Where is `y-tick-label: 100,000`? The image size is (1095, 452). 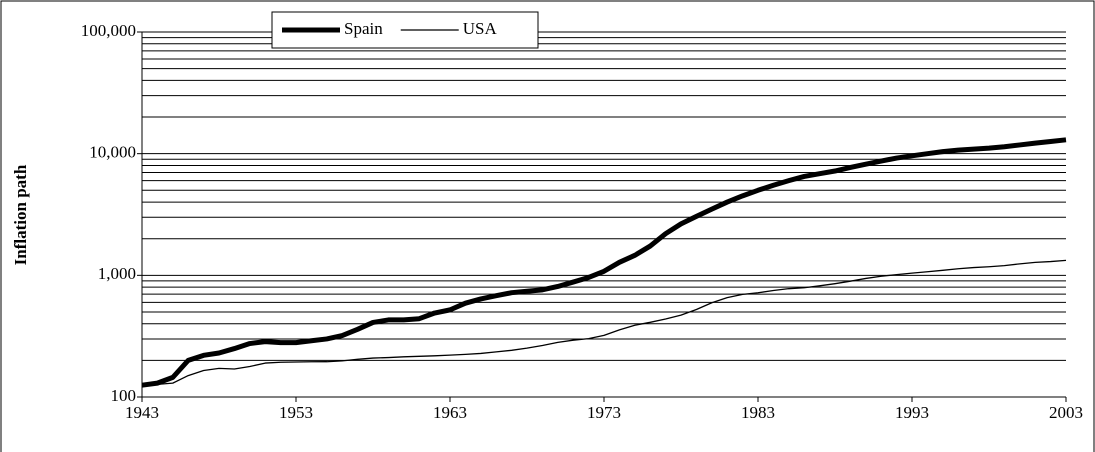
y-tick-label: 100,000 is located at coordinates (108, 30).